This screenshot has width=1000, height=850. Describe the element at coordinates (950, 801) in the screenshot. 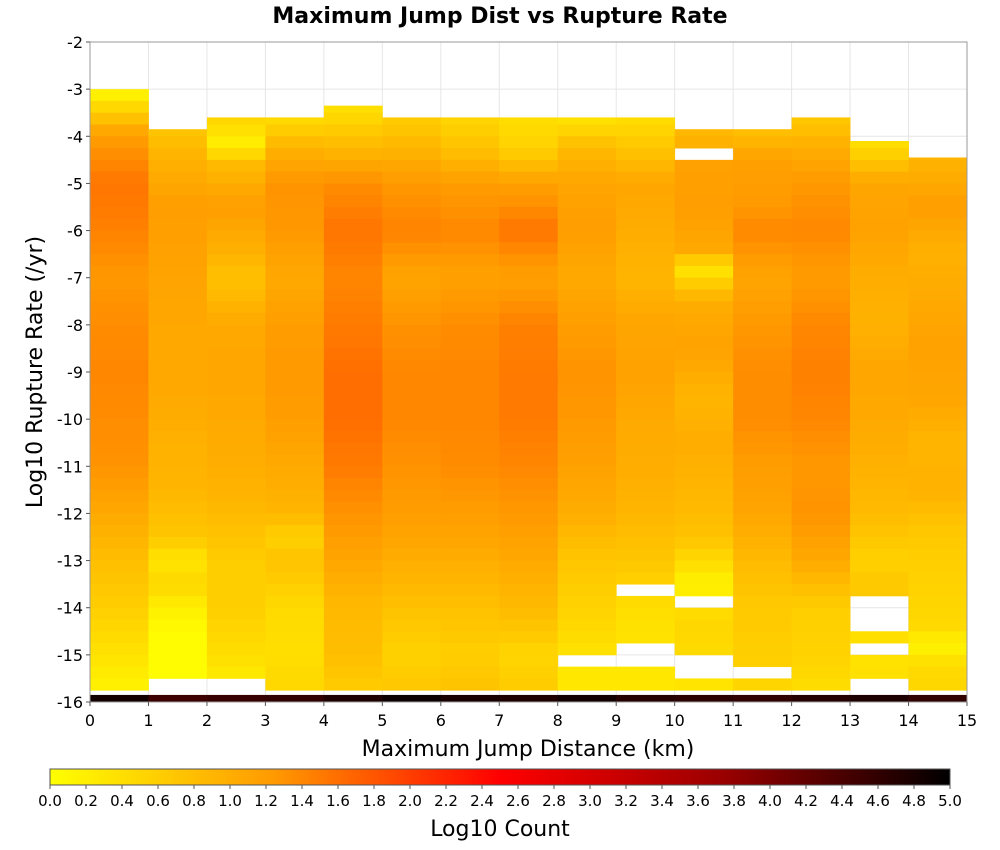

I see `colorbar-tick-label: 5.0` at that location.